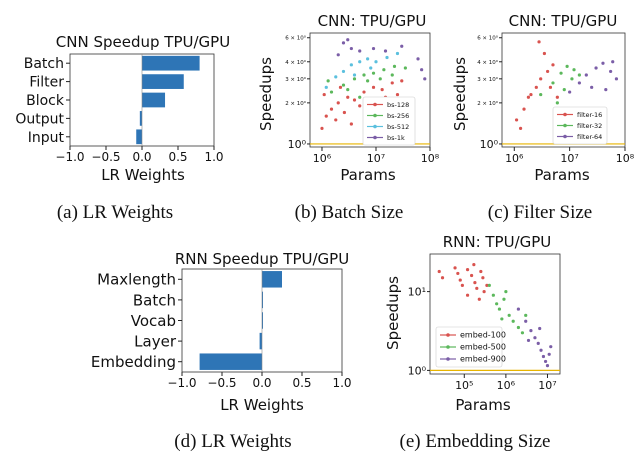 This screenshot has height=459, width=637. Describe the element at coordinates (417, 292) in the screenshot. I see `y-tick-label: 10¹` at that location.